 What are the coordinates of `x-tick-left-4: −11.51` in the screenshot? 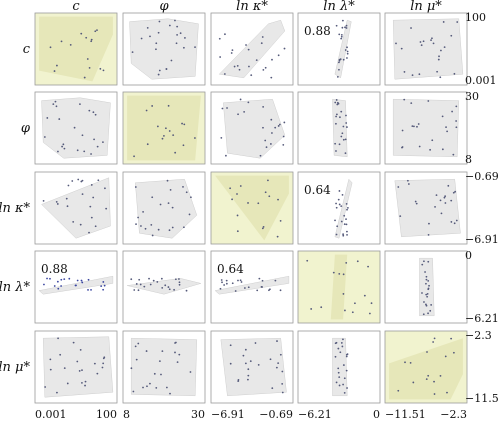 It's located at (405, 414).